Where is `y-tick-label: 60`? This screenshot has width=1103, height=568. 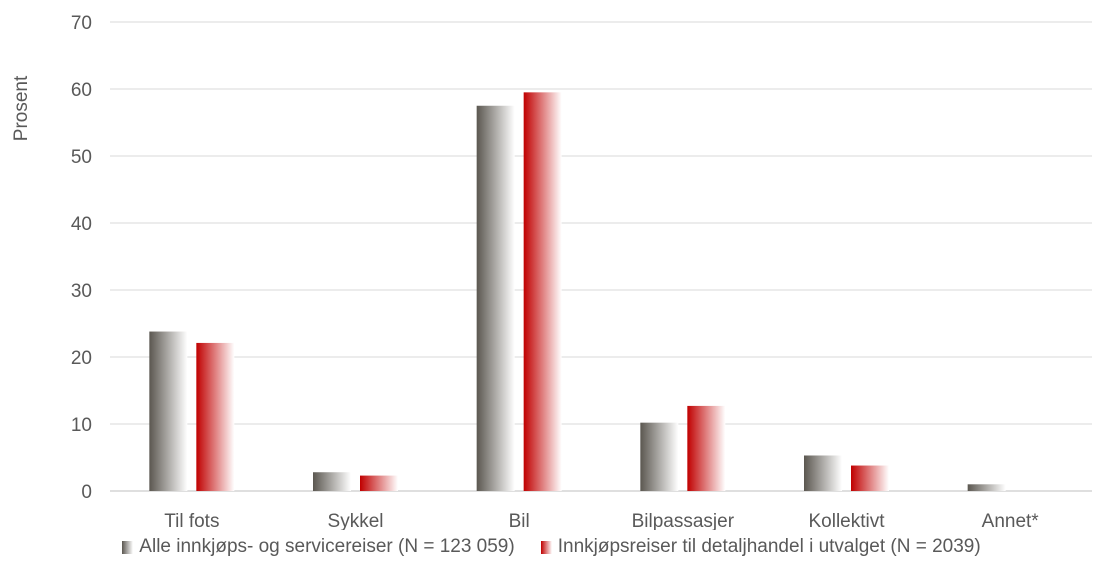 y-tick-label: 60 is located at coordinates (81, 90).